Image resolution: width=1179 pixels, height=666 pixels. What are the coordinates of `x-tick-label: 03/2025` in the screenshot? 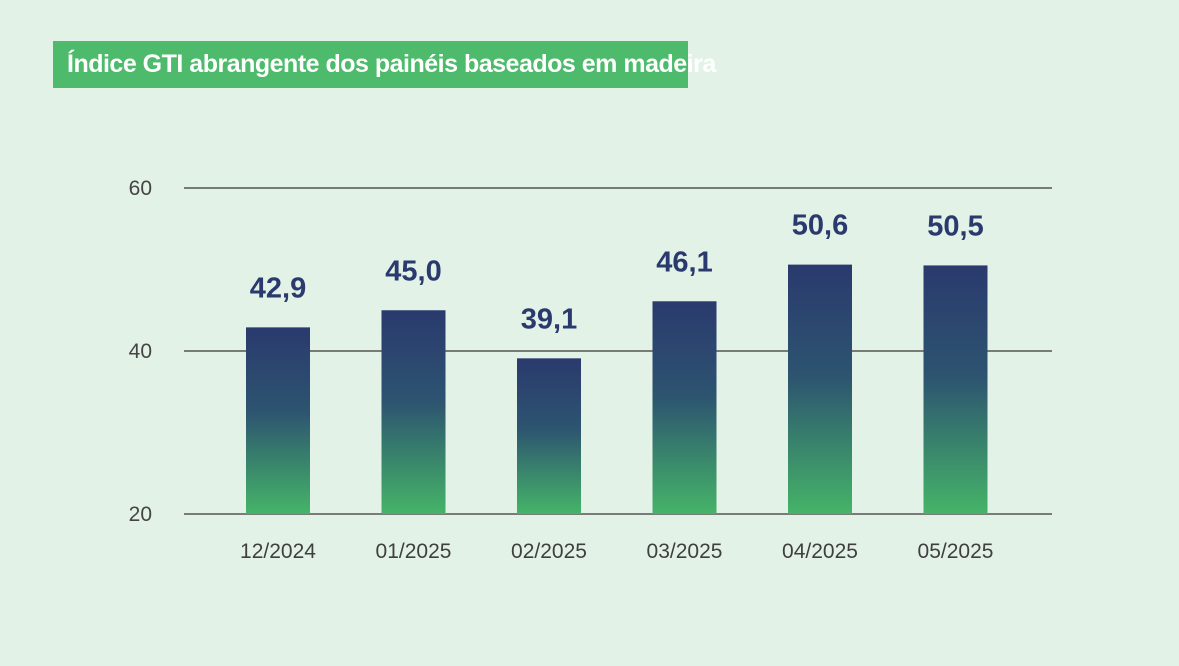 It's located at (685, 551).